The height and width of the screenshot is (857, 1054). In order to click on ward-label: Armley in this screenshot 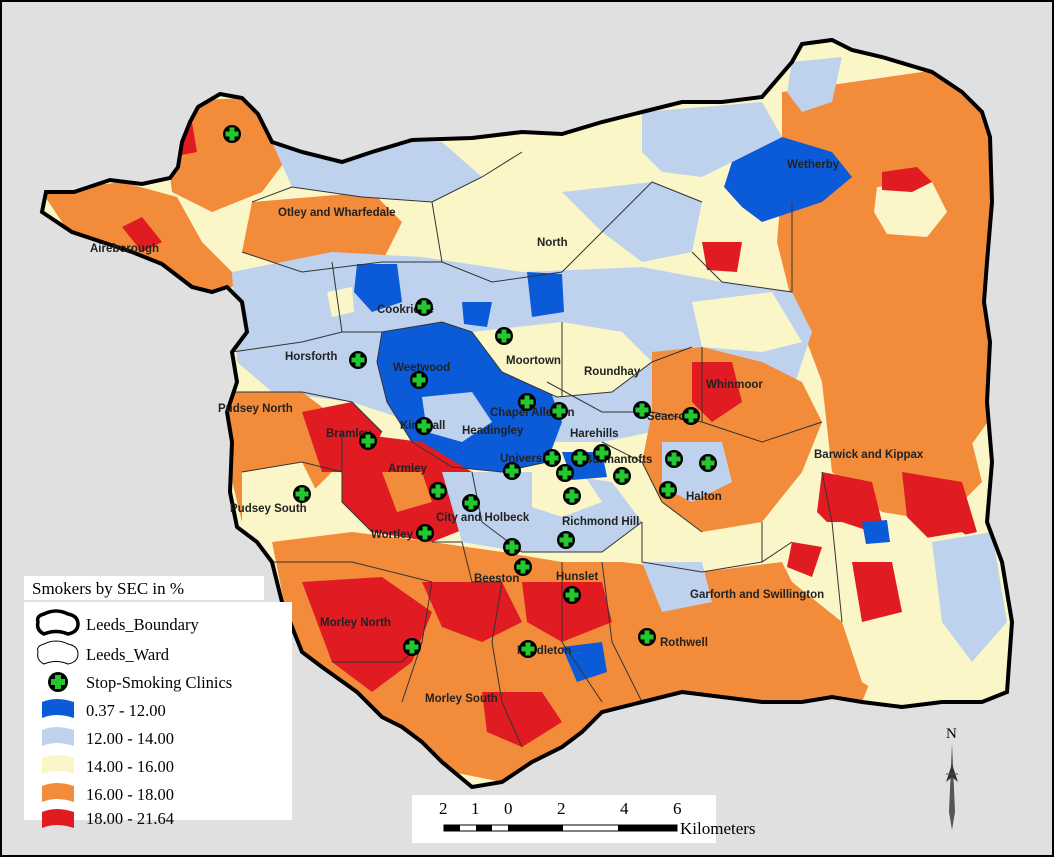, I will do `click(408, 469)`.